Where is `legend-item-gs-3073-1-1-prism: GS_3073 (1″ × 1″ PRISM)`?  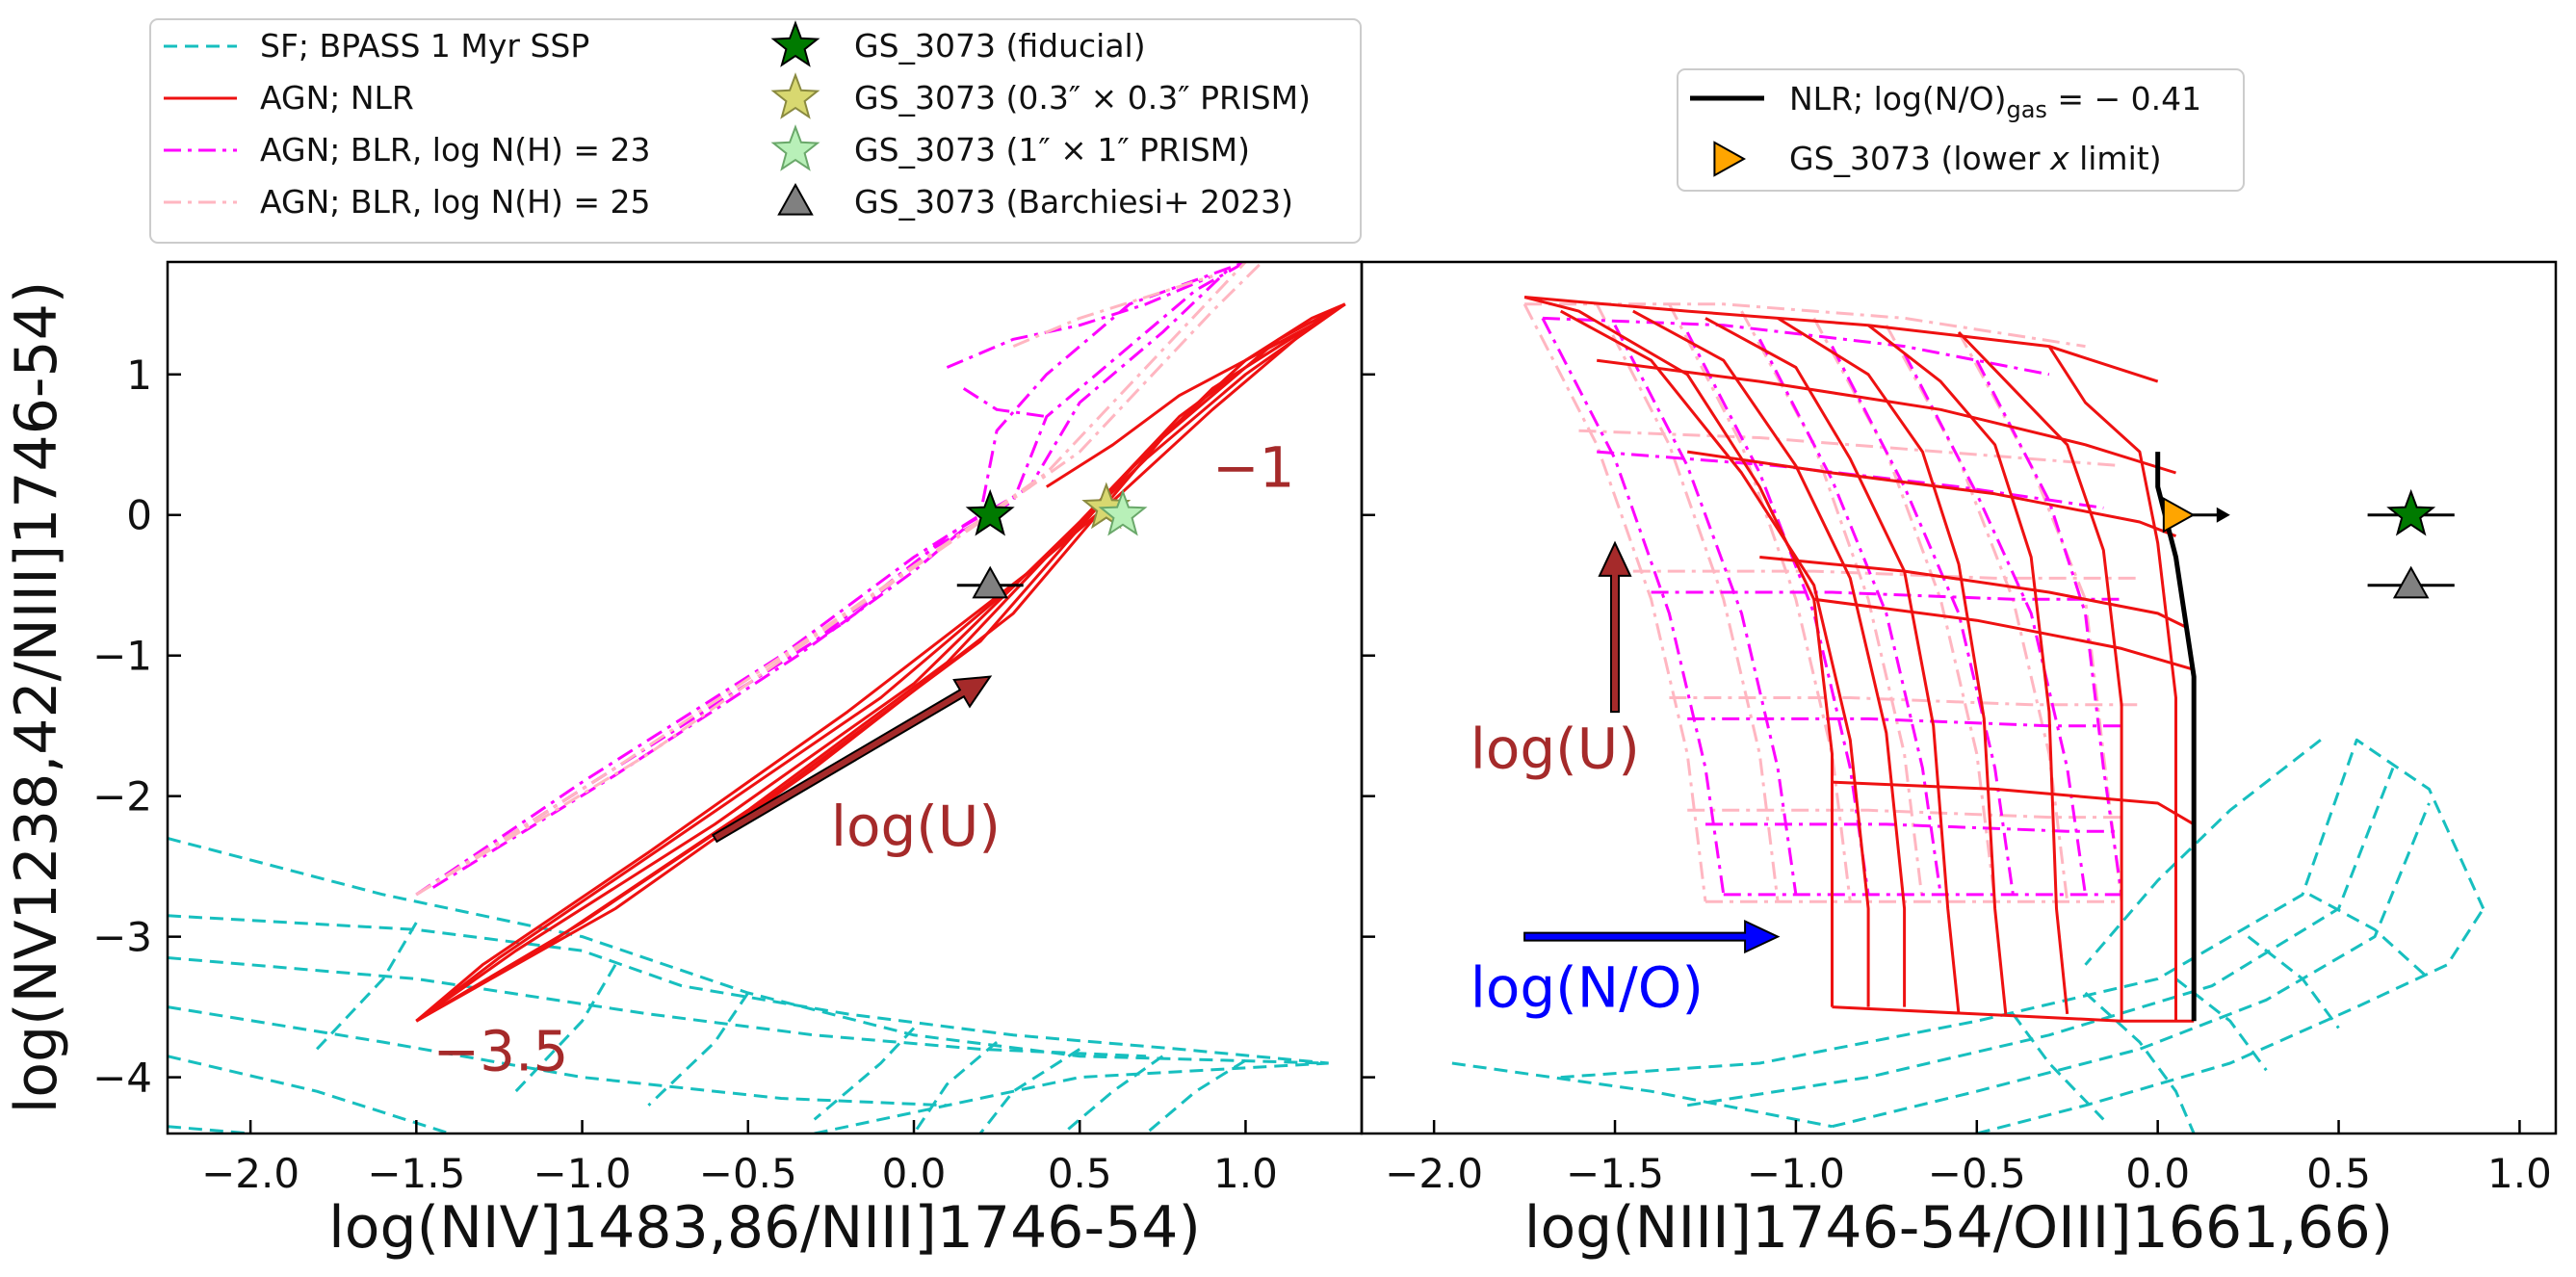 legend-item-gs-3073-1-1-prism: GS_3073 (1″ × 1″ PRISM) is located at coordinates (1010, 147).